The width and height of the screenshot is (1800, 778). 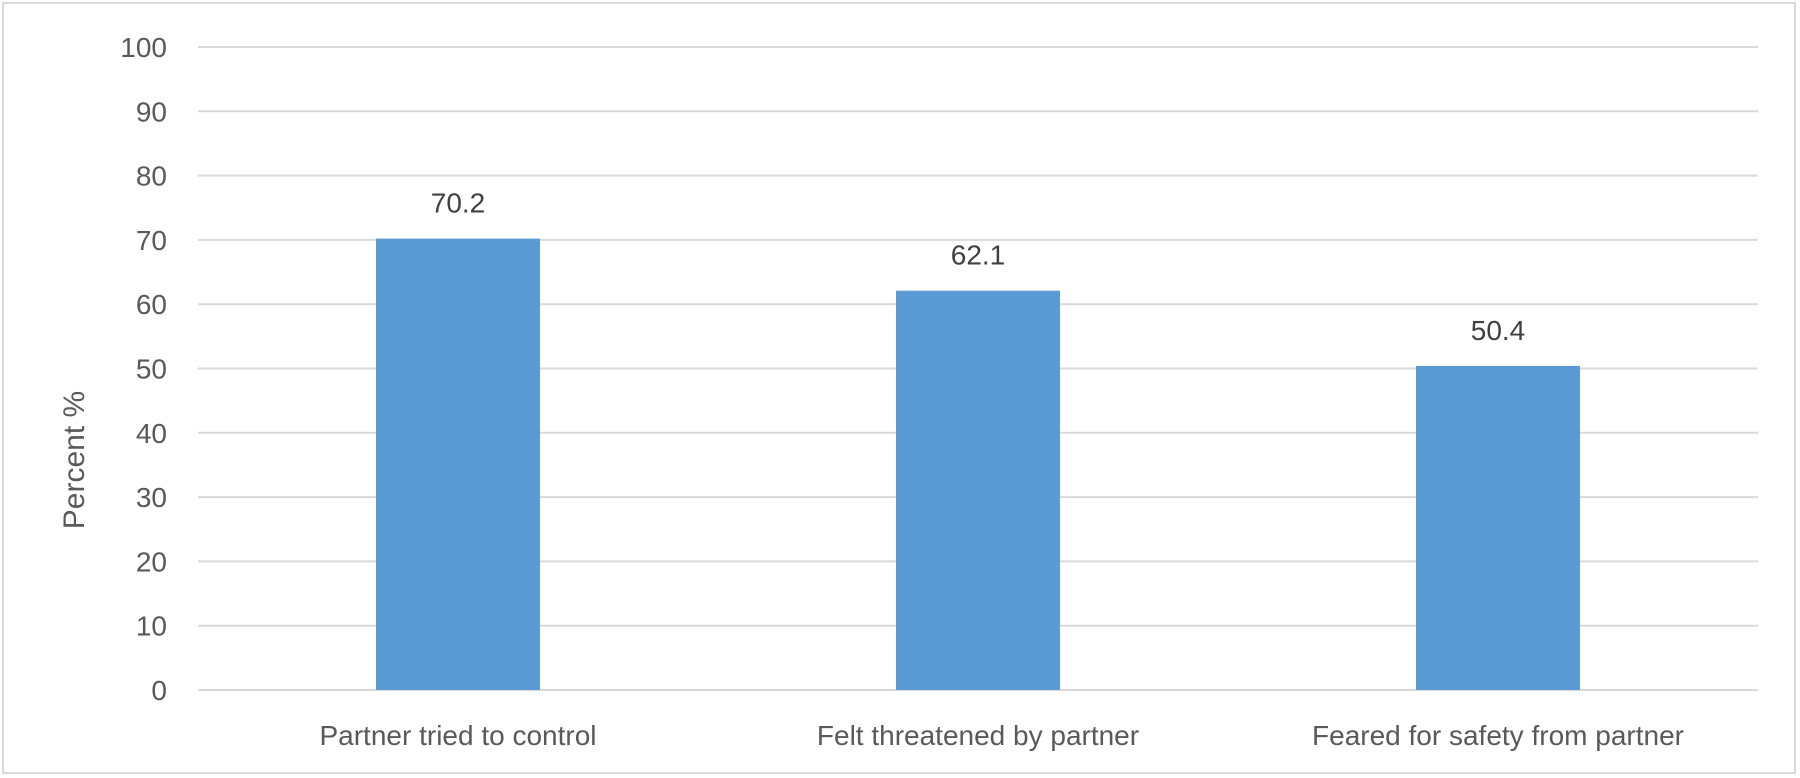 What do you see at coordinates (151, 111) in the screenshot?
I see `y-tick-label: 90` at bounding box center [151, 111].